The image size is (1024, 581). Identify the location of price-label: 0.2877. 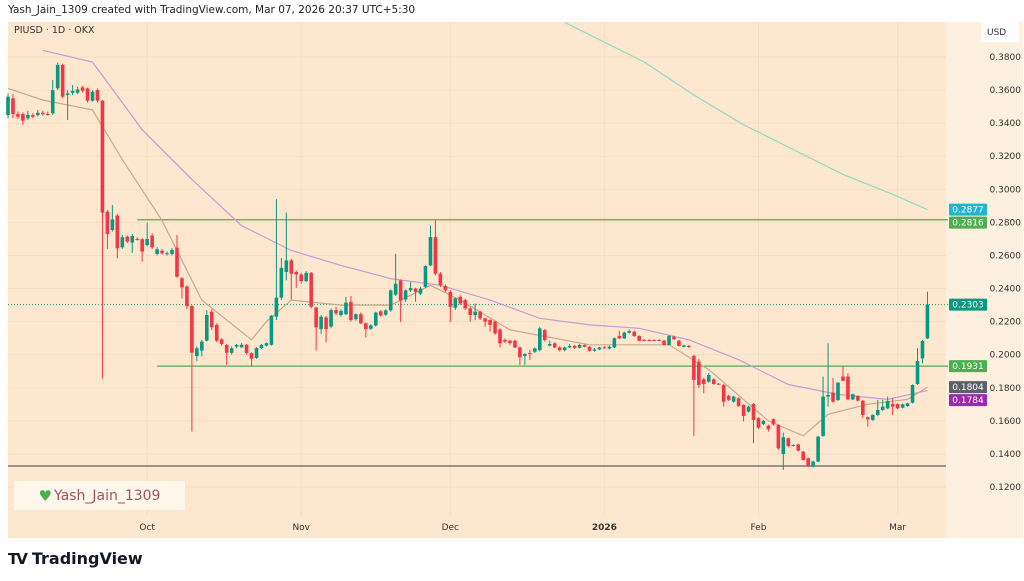
(968, 211).